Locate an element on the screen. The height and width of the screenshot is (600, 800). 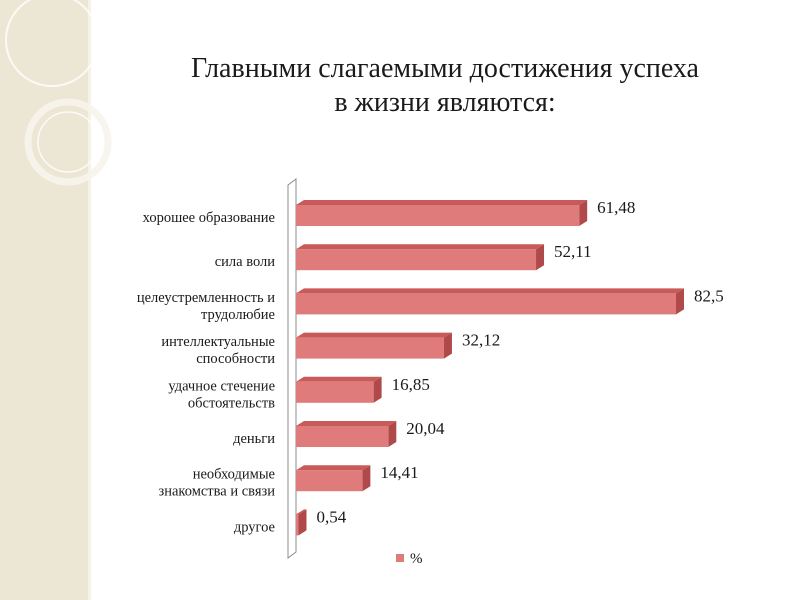
value-label-6: 14,41 is located at coordinates (399, 472).